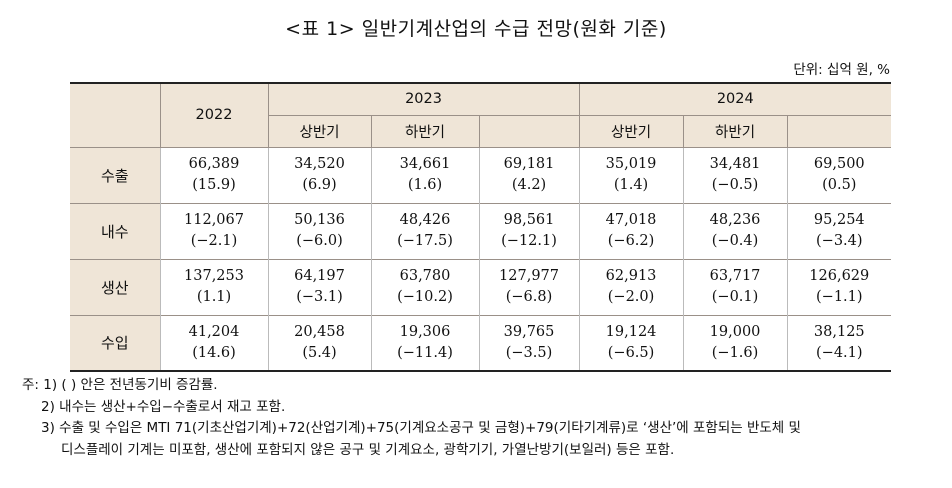 This screenshot has height=488, width=952. Describe the element at coordinates (423, 99) in the screenshot. I see `header-2023: 2023` at that location.